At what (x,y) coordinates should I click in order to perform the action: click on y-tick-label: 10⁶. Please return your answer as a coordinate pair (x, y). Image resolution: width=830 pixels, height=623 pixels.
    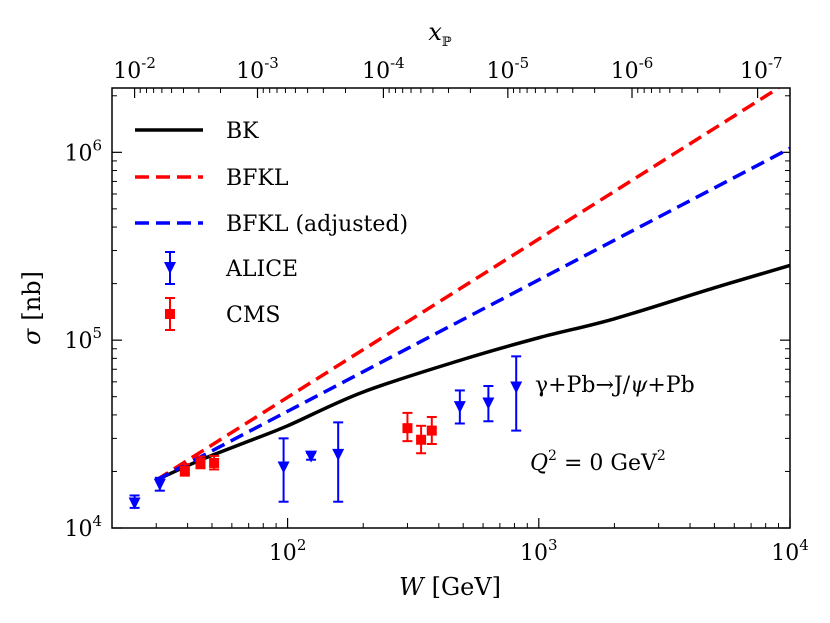
    Looking at the image, I should click on (83, 151).